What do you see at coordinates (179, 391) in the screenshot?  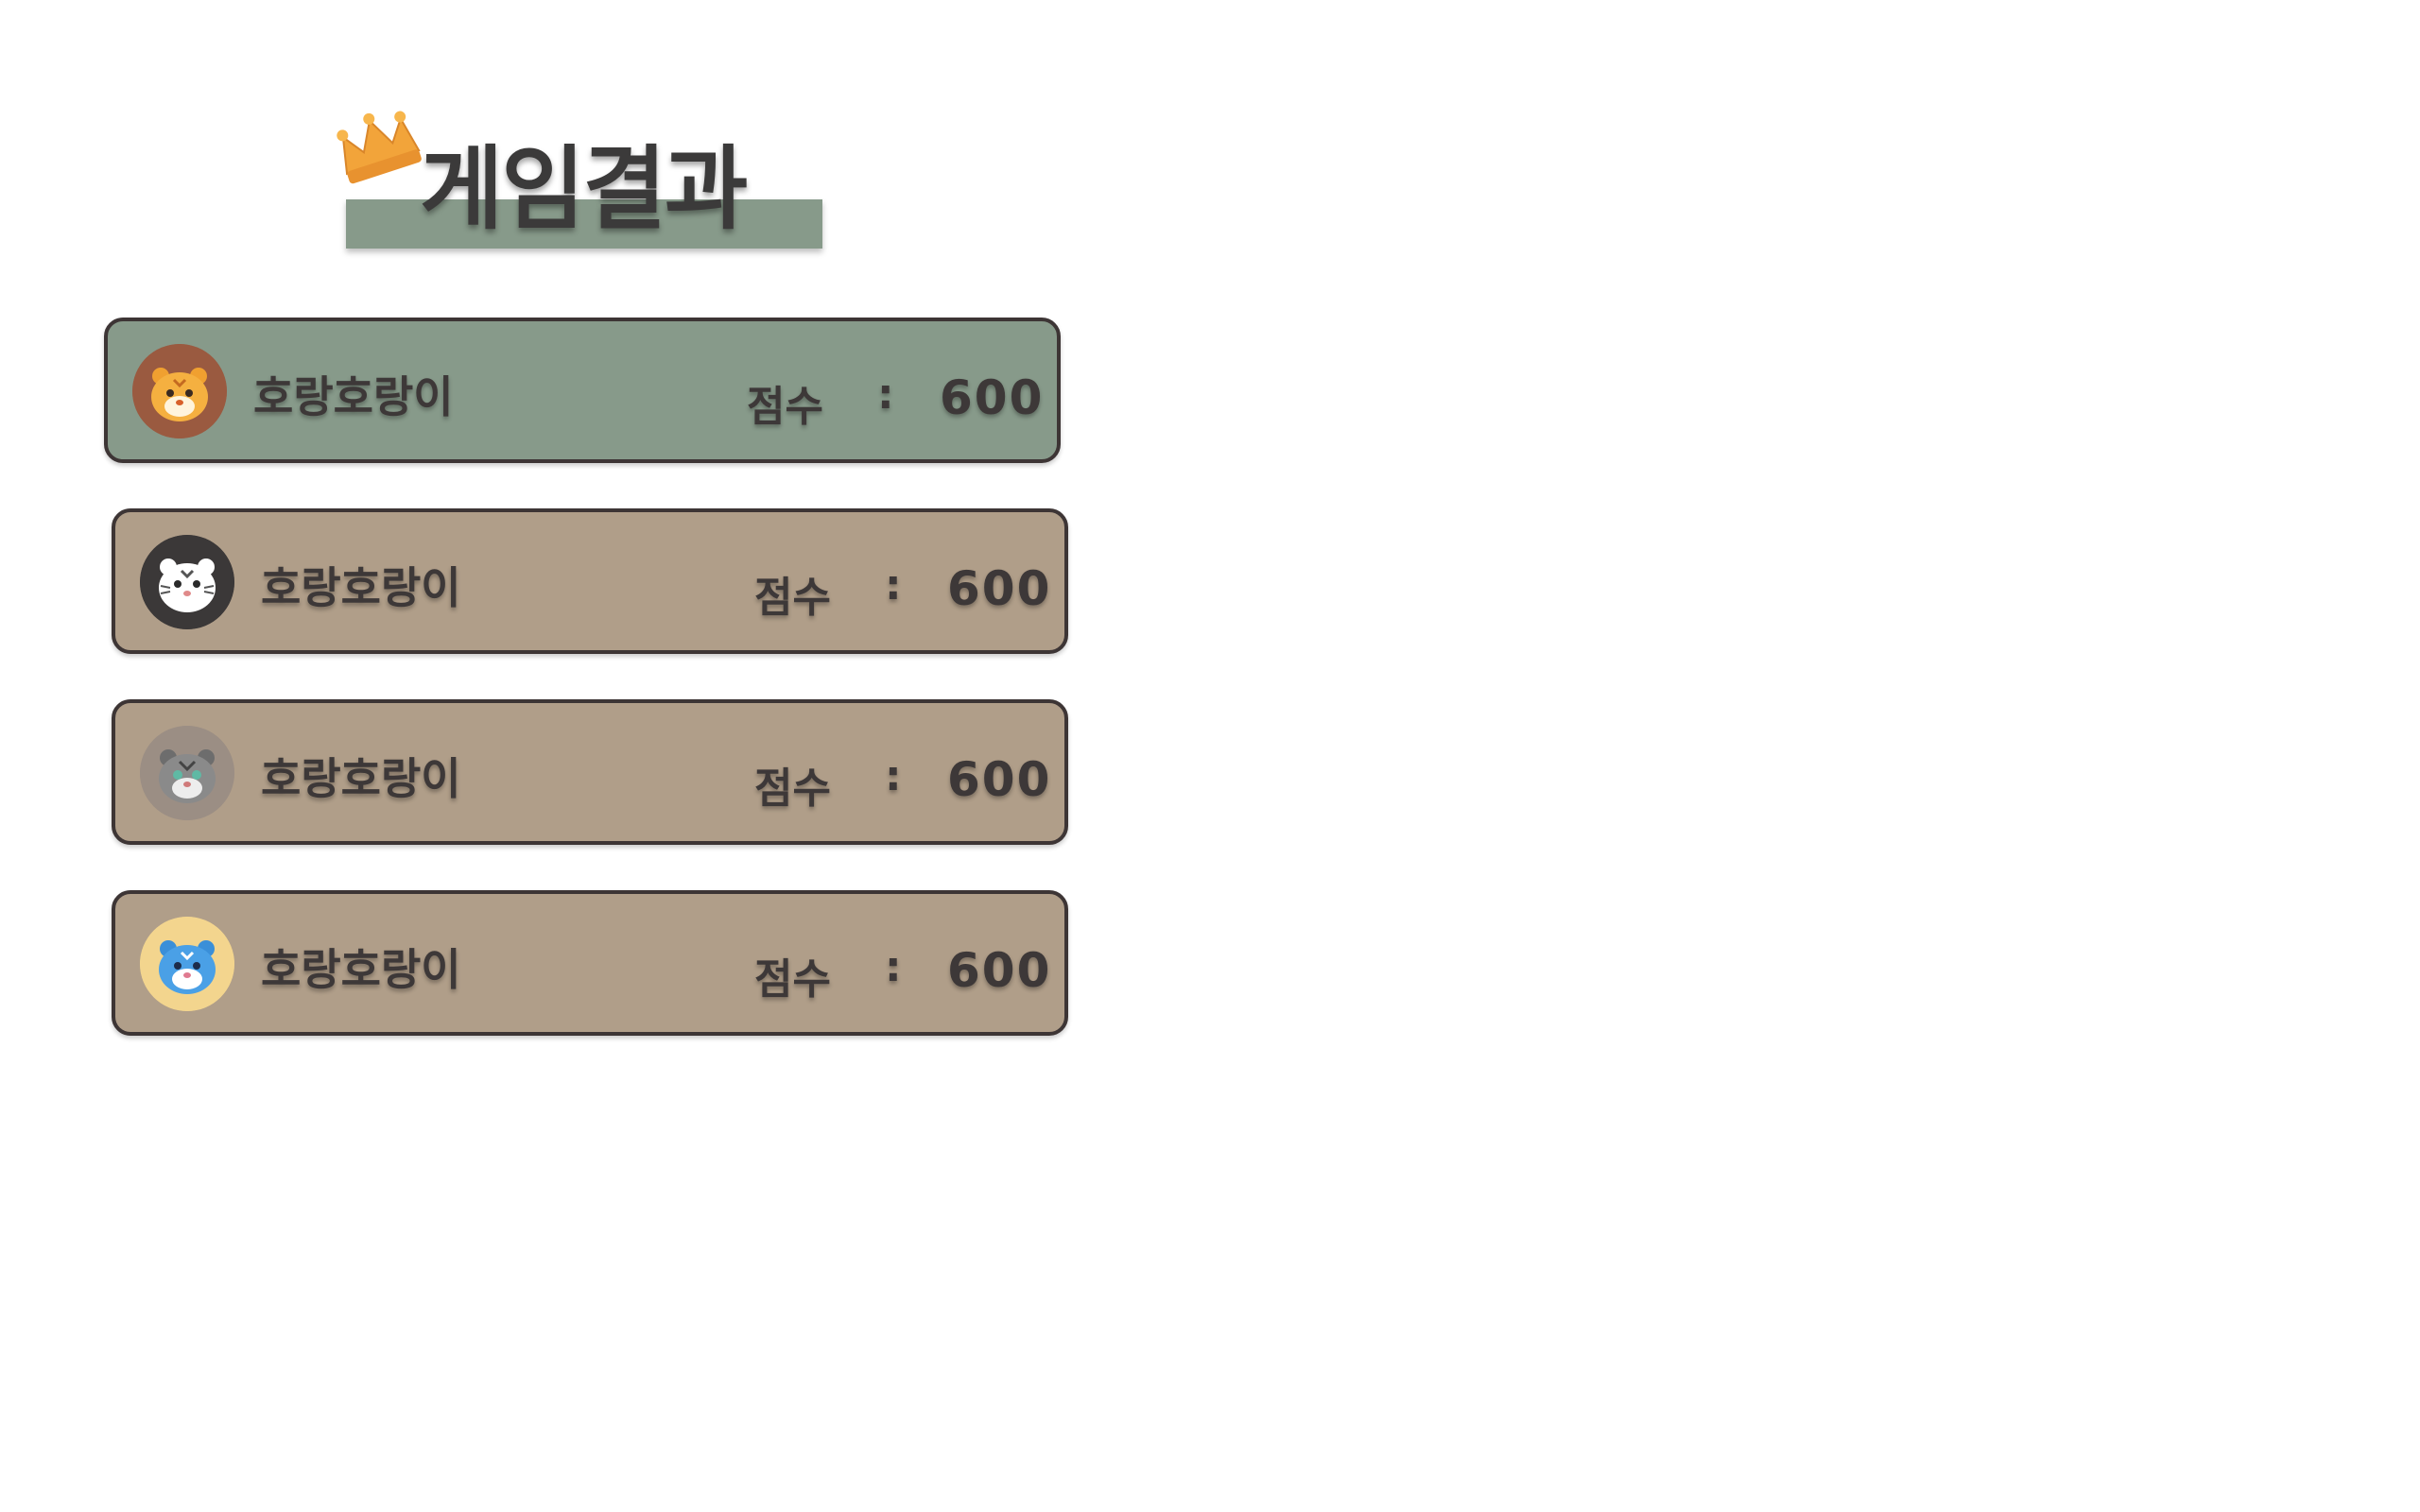 I see `orange-tiger-avatar-icon` at bounding box center [179, 391].